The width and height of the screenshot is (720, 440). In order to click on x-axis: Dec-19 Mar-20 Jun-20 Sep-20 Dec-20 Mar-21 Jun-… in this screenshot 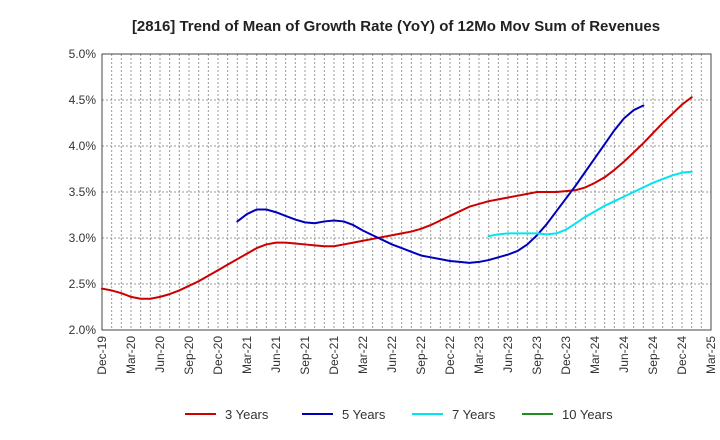, I will do `click(406, 355)`.